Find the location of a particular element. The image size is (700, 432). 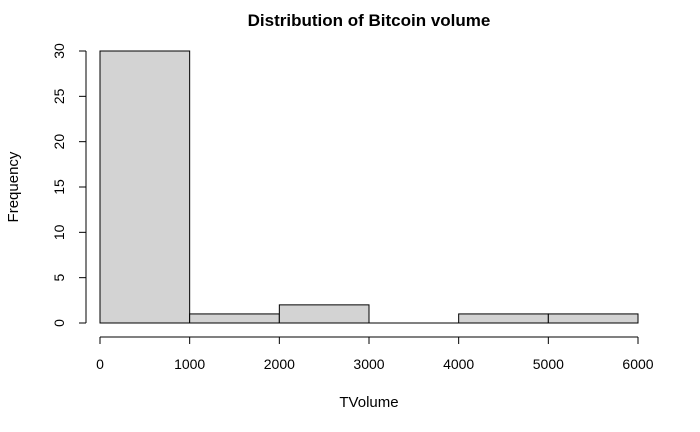

x-tick-label: 4000 is located at coordinates (458, 364).